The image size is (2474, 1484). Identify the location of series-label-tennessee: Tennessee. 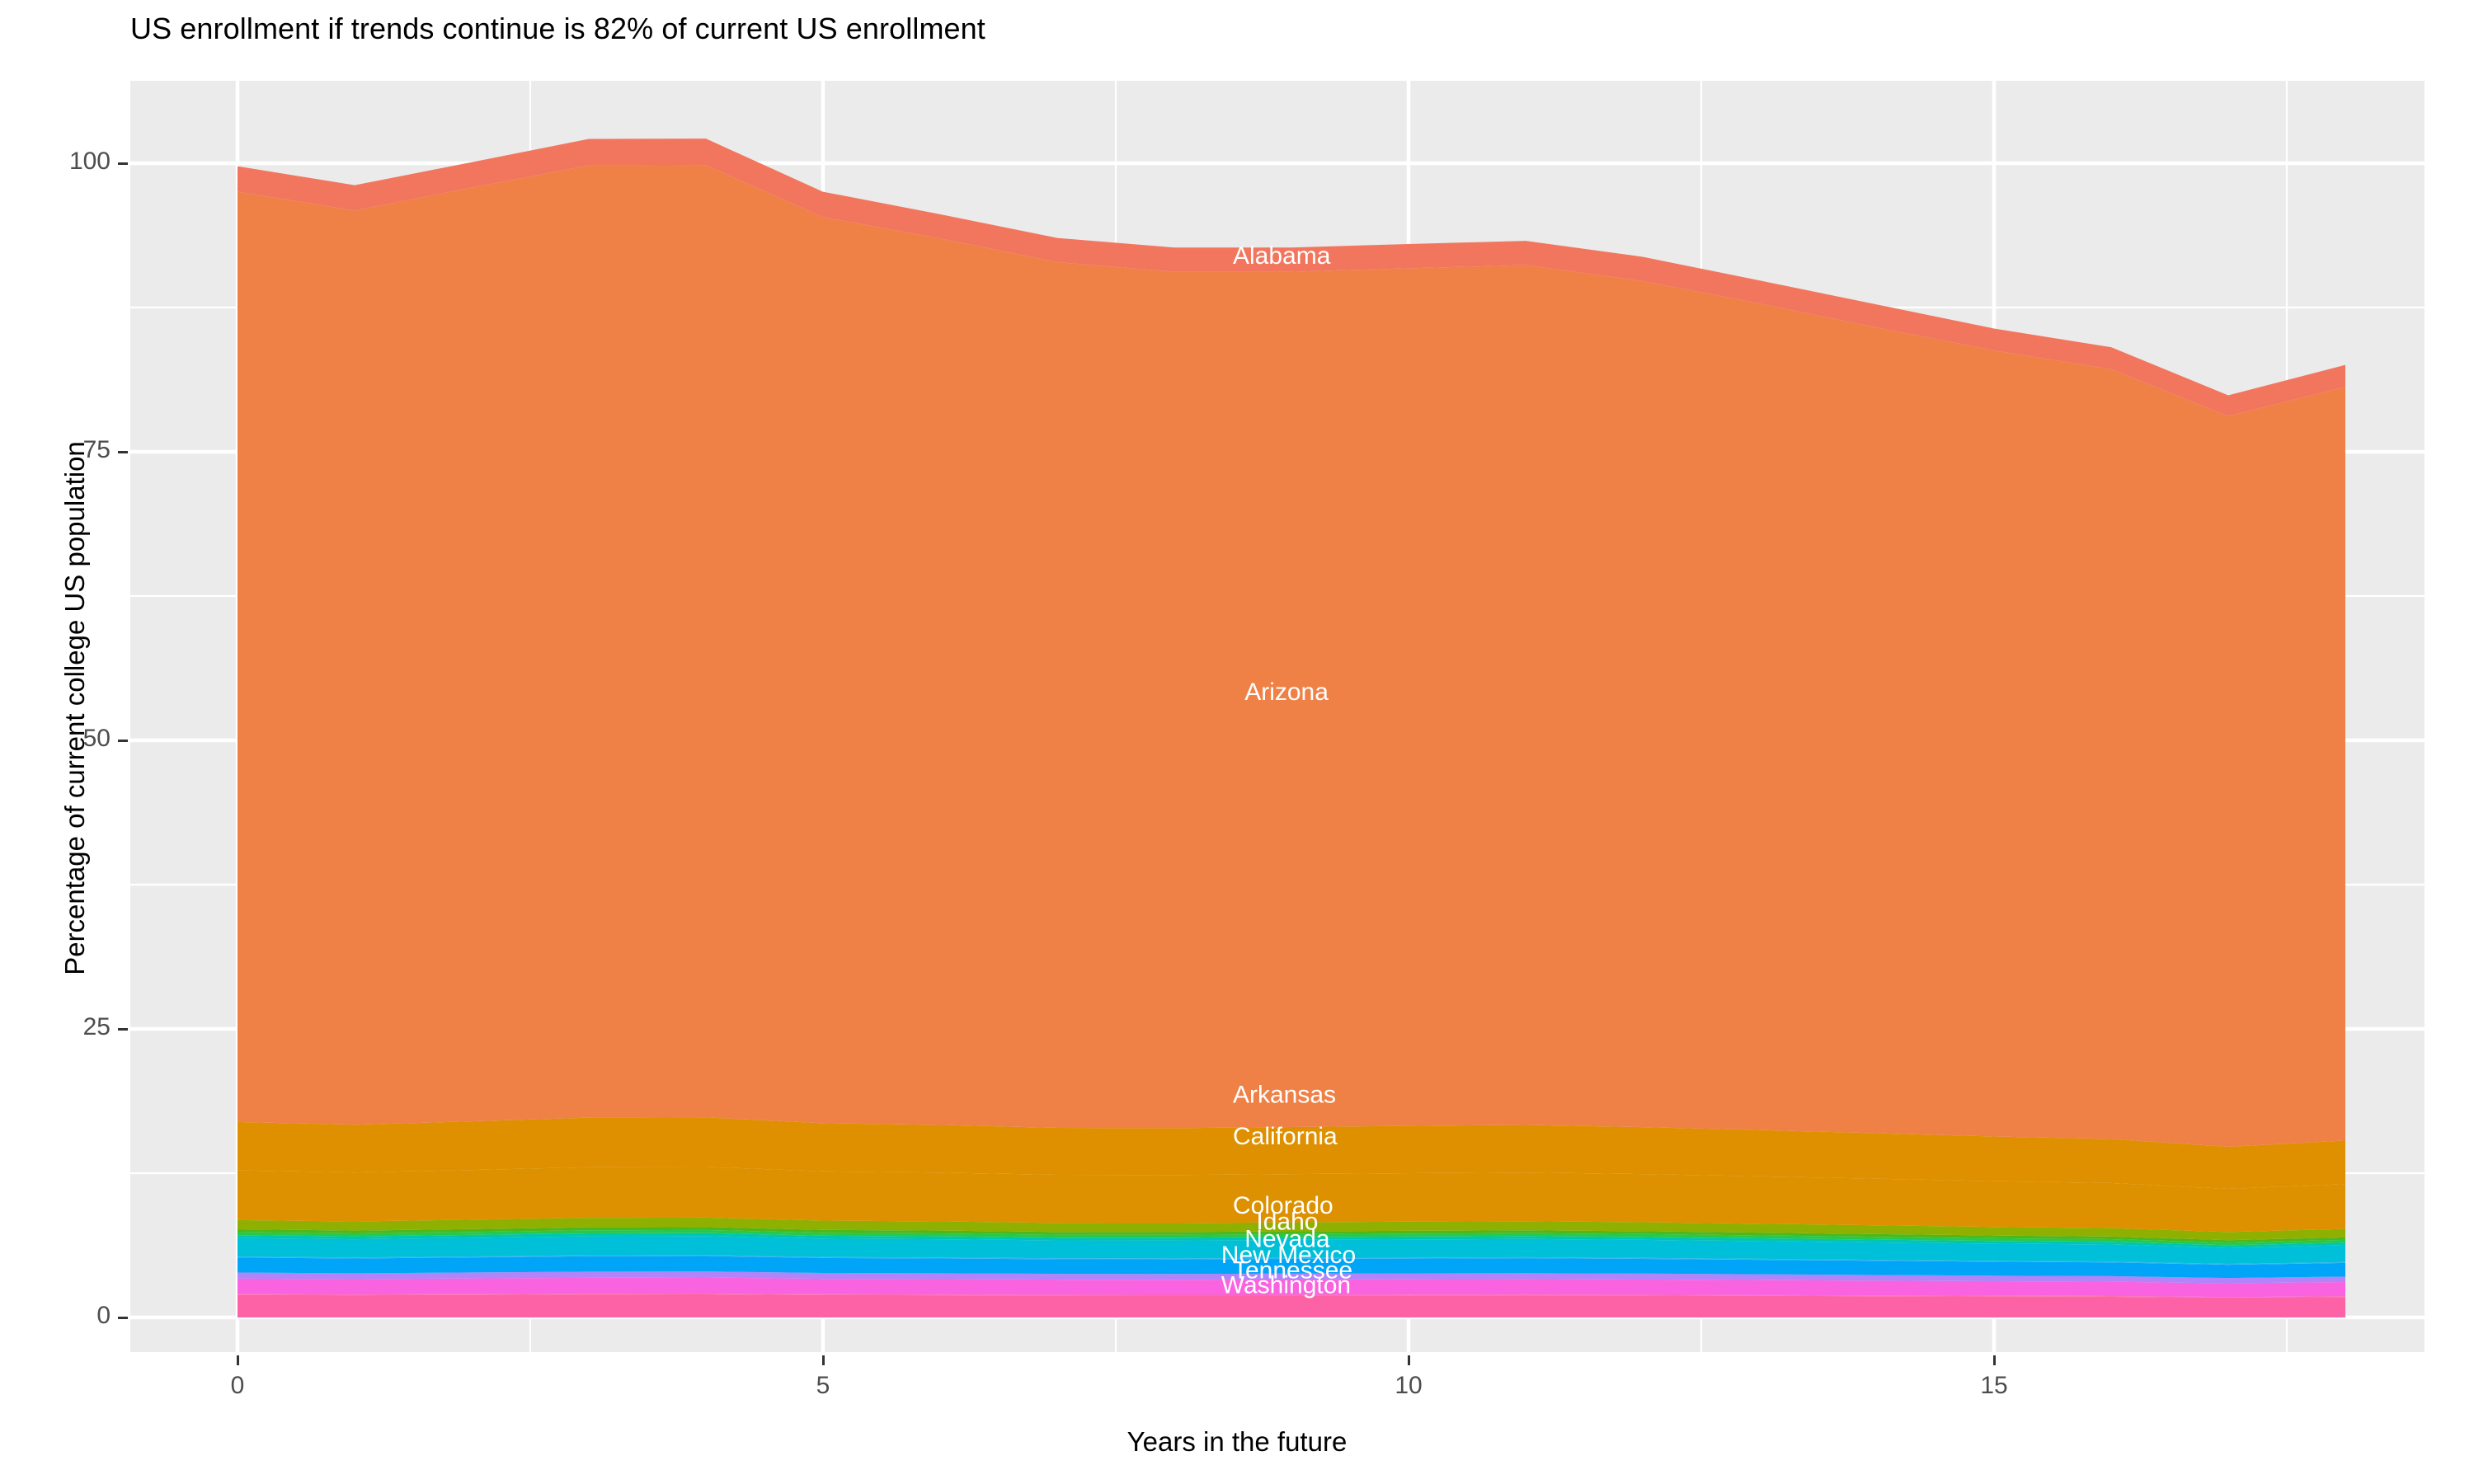
(1292, 1270).